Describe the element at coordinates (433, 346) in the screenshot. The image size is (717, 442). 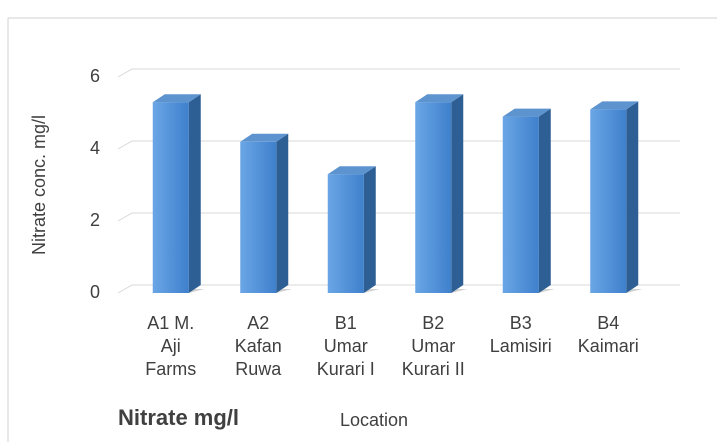
I see `x-tick-label: B2 Umar Kurari II` at that location.